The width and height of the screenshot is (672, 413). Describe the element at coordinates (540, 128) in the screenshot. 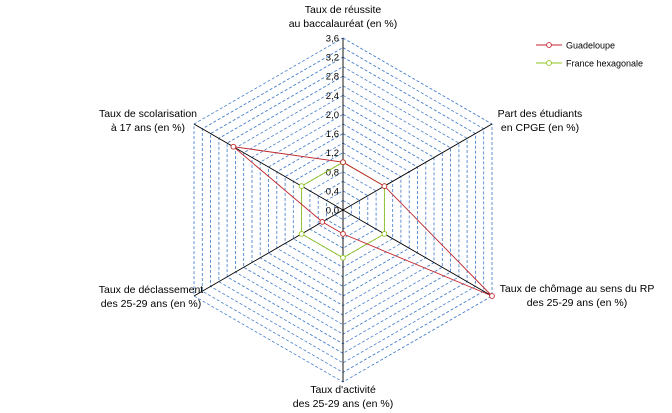

I see `axis-label: en CPGE (en %)` at that location.